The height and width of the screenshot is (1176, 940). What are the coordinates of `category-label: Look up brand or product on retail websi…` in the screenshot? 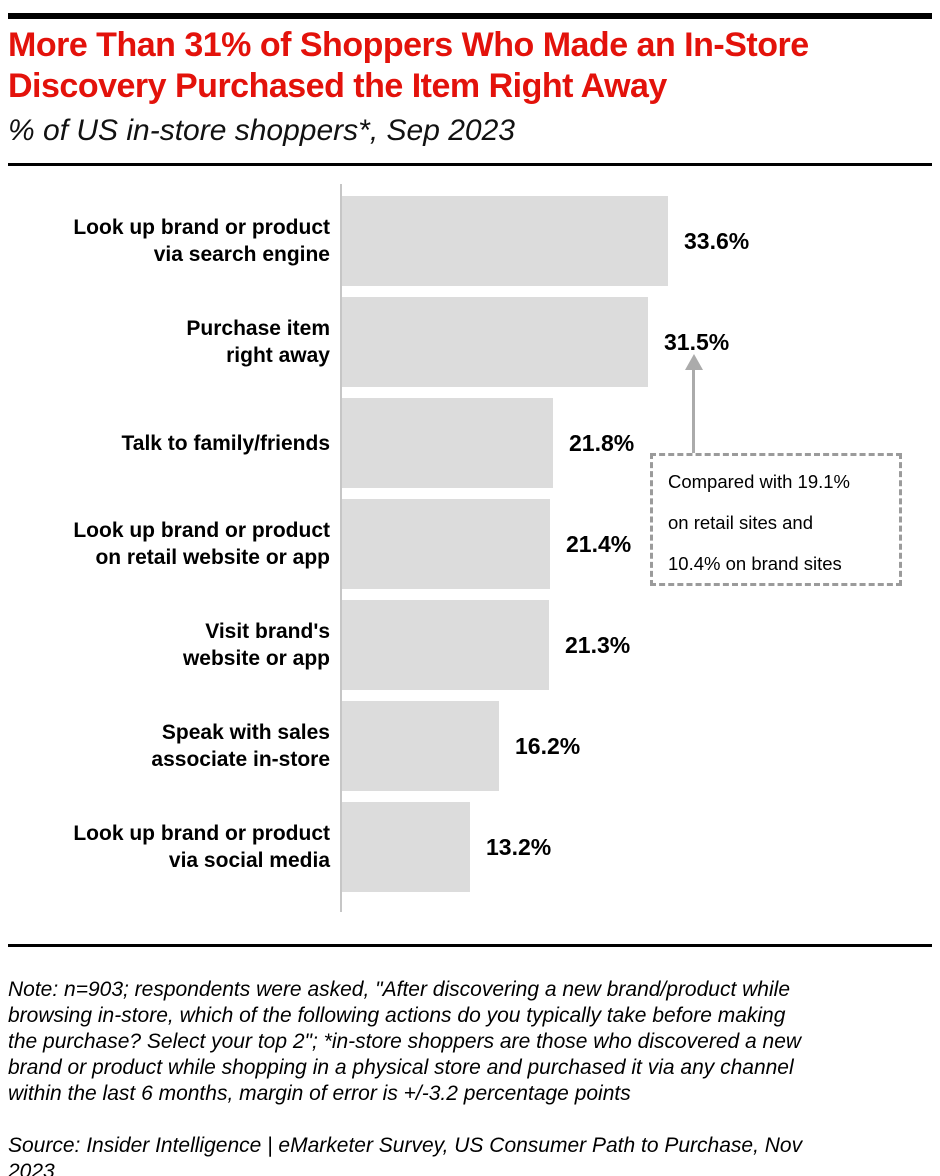 It's located at (201, 544).